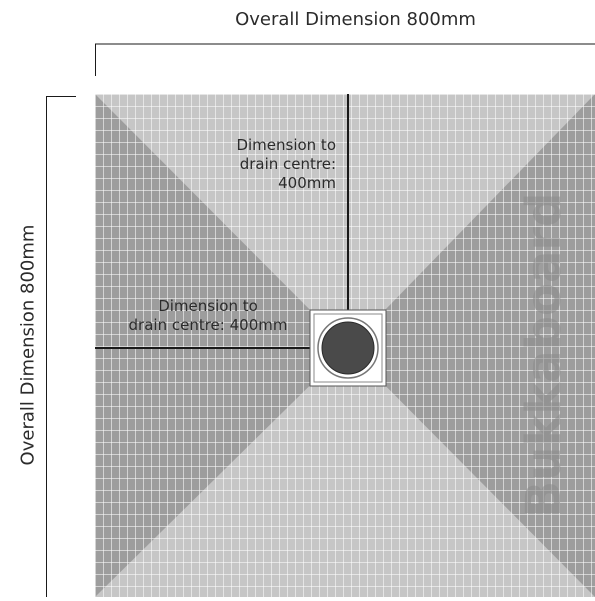  What do you see at coordinates (286, 145) in the screenshot?
I see `vertical-drain-label-line-1: Dimension to` at bounding box center [286, 145].